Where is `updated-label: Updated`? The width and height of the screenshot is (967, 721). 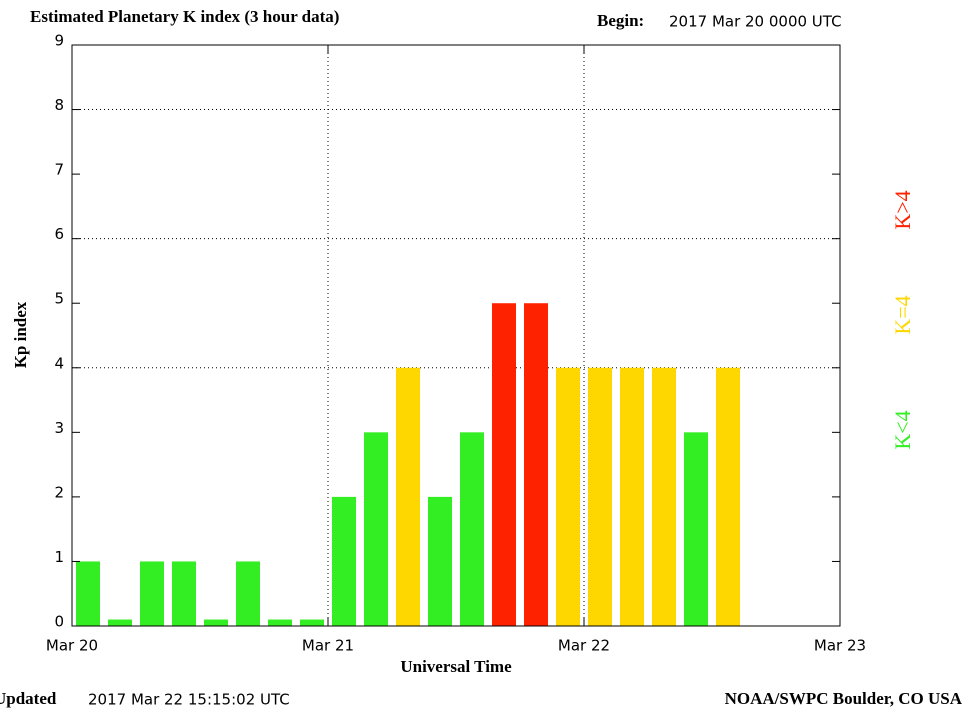
updated-label: Updated is located at coordinates (28, 698).